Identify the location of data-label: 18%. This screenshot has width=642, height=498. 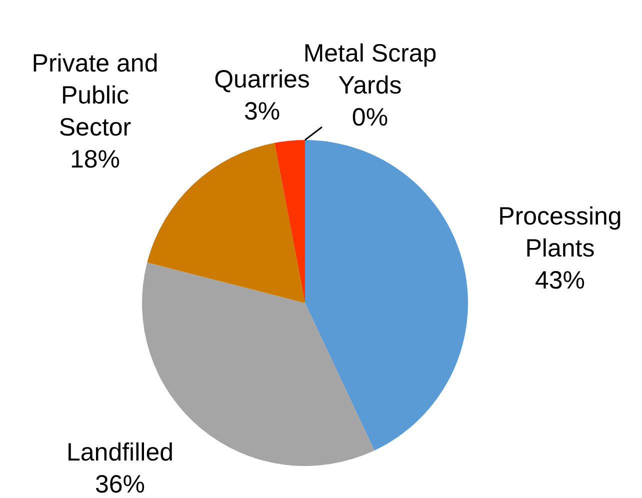
(95, 160).